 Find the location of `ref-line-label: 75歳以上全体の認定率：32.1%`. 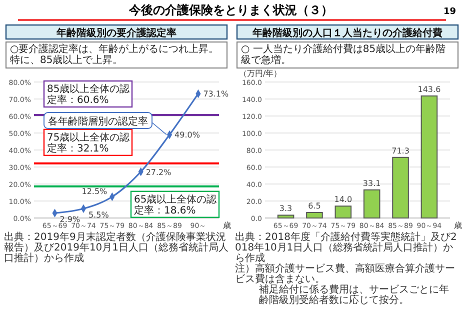

ref-line-label: 75歳以上全体の認定率：32.1% is located at coordinates (88, 142).